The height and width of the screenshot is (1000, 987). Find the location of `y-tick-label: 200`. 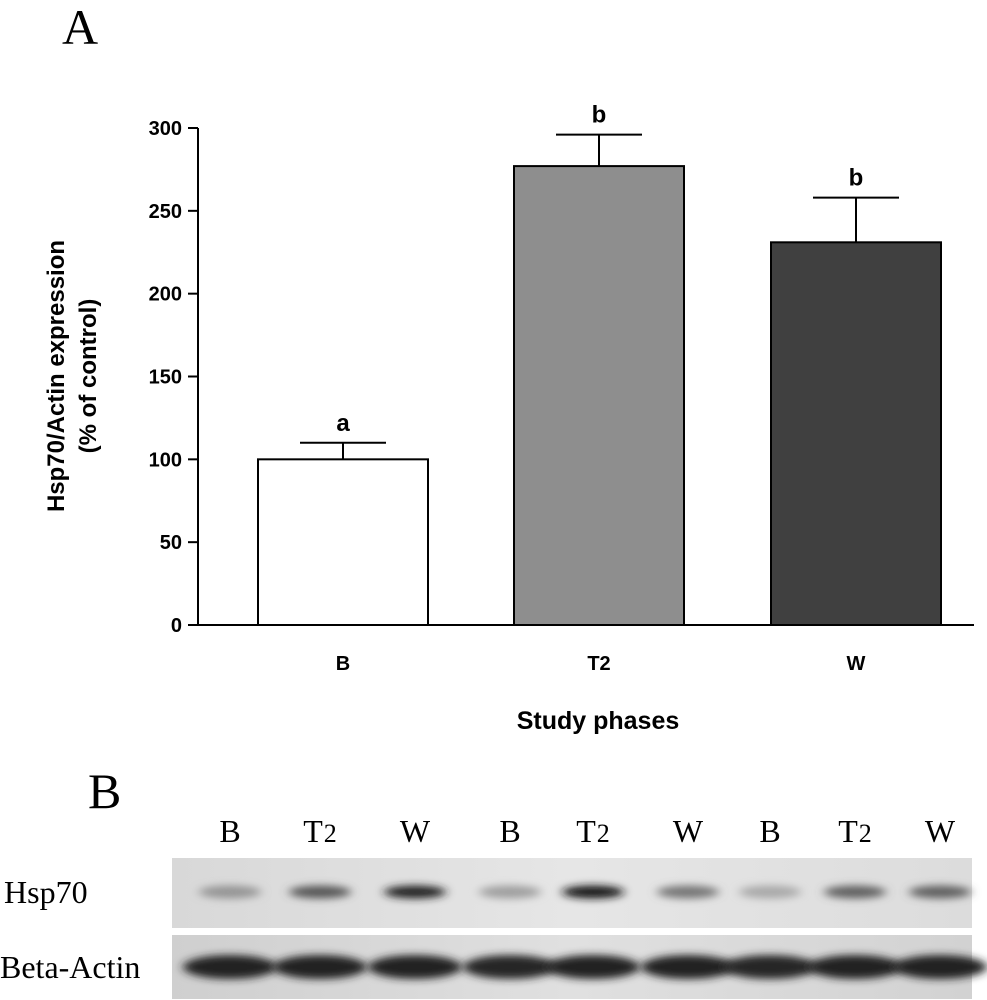

y-tick-label: 200 is located at coordinates (165, 295).